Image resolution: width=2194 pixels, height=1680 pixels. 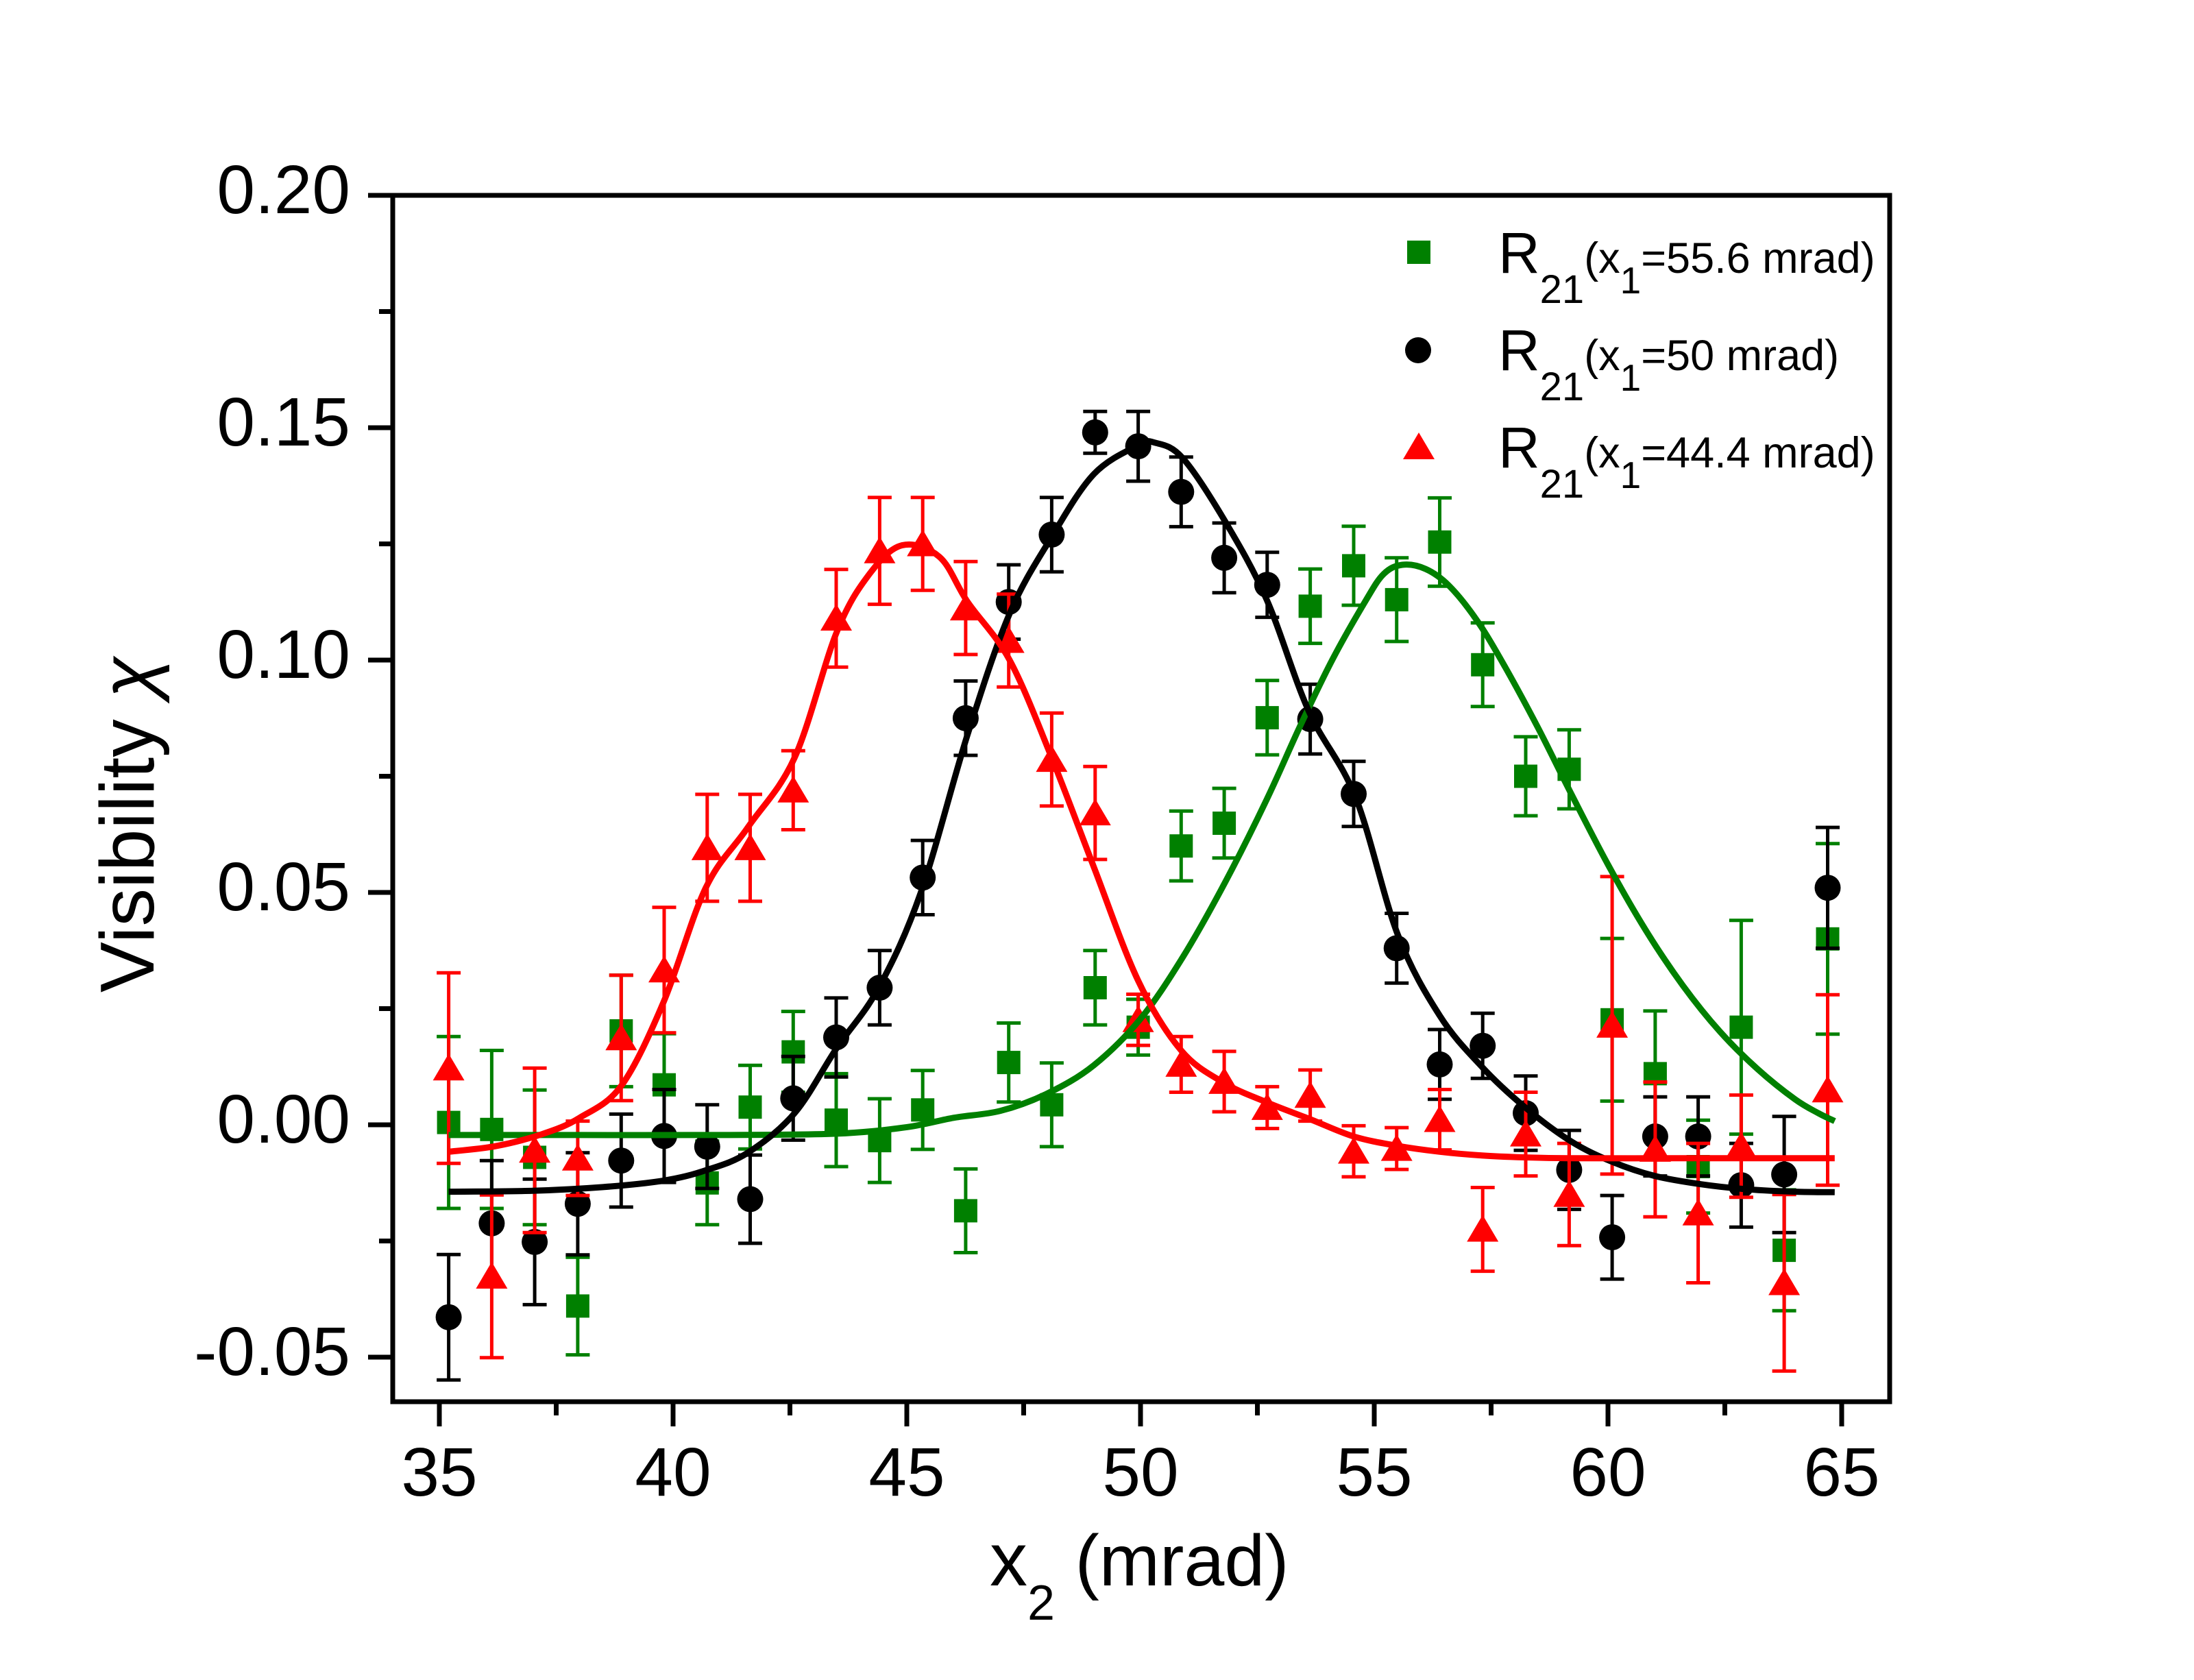 What do you see at coordinates (1687, 266) in the screenshot?
I see `svg-text: R21(x1=55.6 mrad)` at bounding box center [1687, 266].